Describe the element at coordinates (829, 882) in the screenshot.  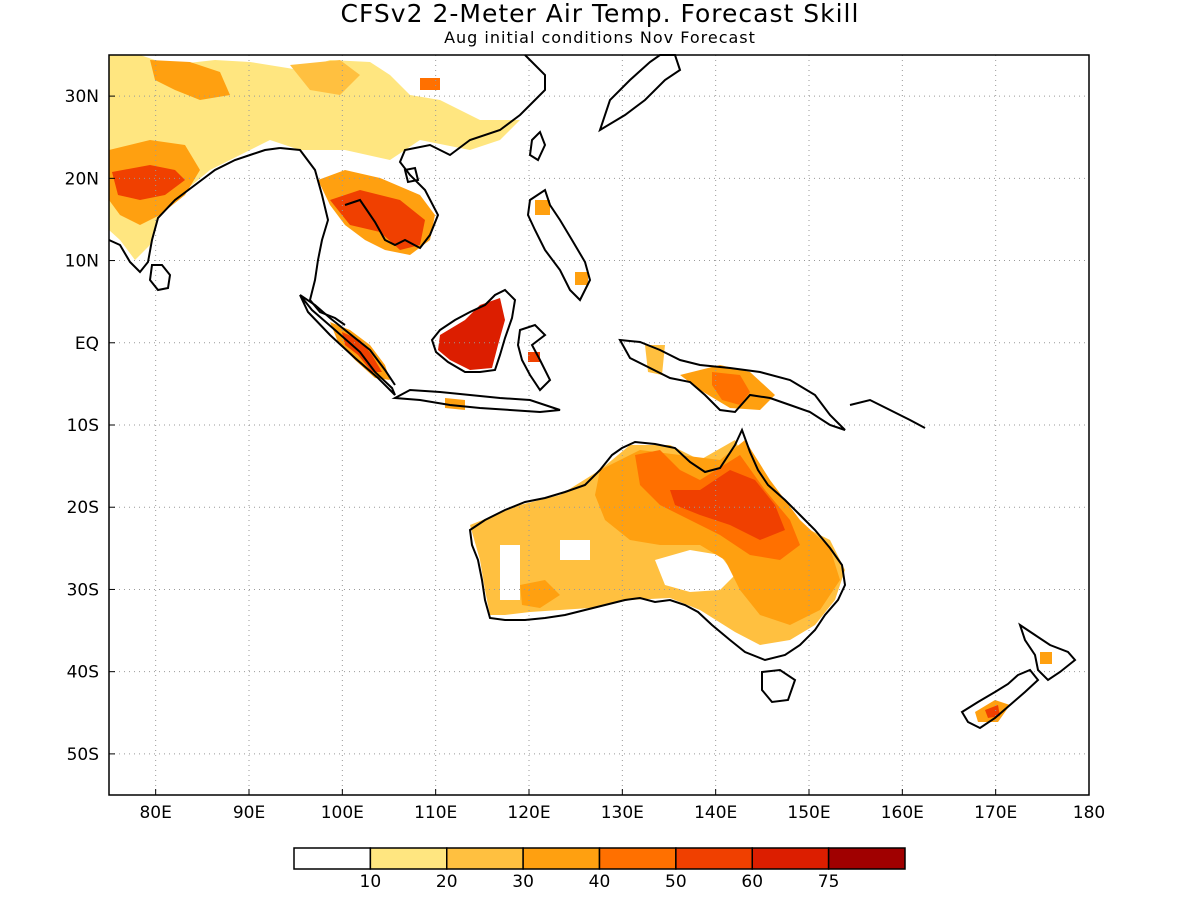
I see `colorbar-label: 75` at that location.